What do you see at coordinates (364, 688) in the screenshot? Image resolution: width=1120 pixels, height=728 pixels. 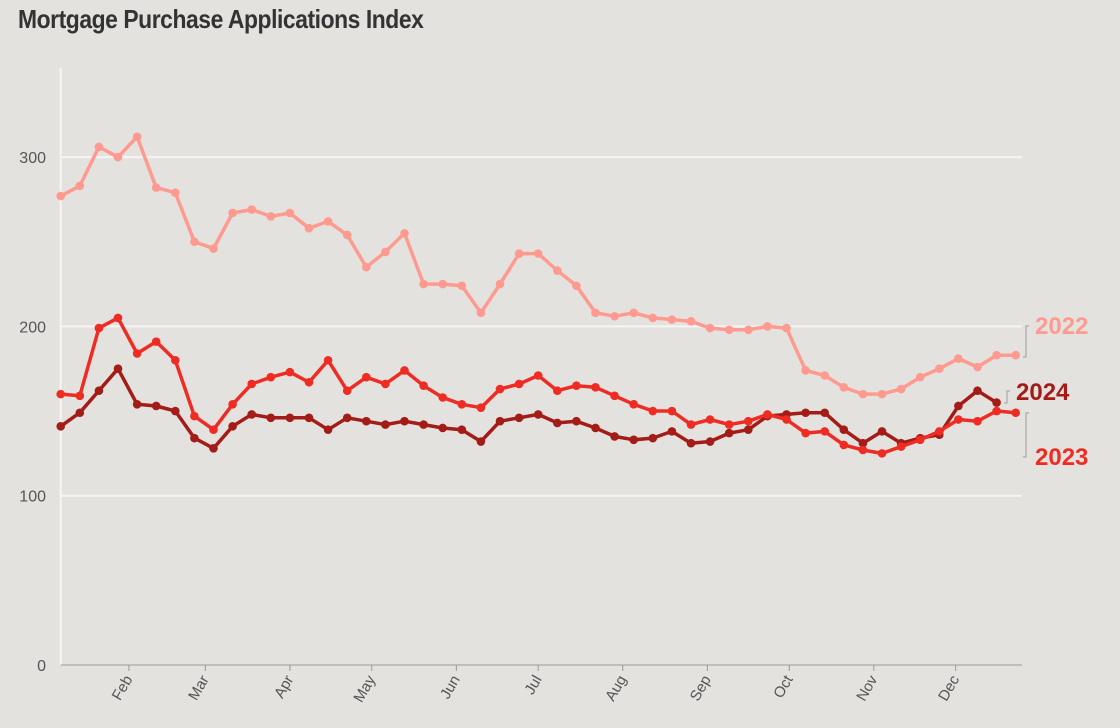 I see `x-tick-label: May` at bounding box center [364, 688].